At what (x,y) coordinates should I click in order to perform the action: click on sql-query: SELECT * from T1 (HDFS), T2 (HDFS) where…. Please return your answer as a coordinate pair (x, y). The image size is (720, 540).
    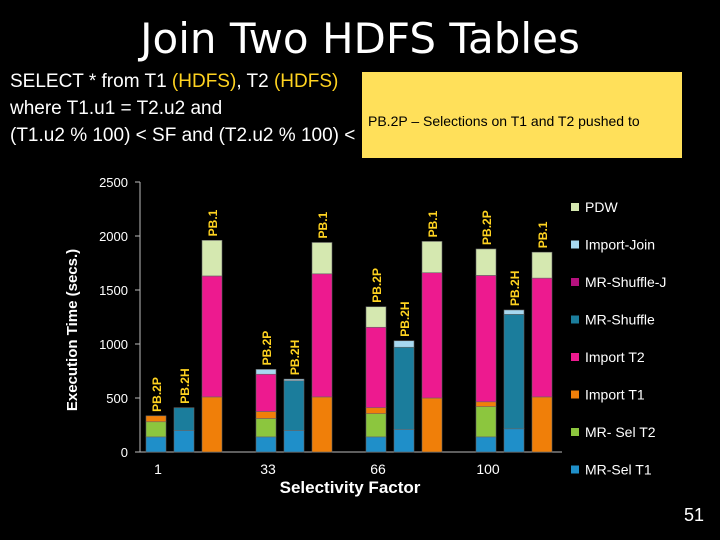
    Looking at the image, I should click on (190, 108).